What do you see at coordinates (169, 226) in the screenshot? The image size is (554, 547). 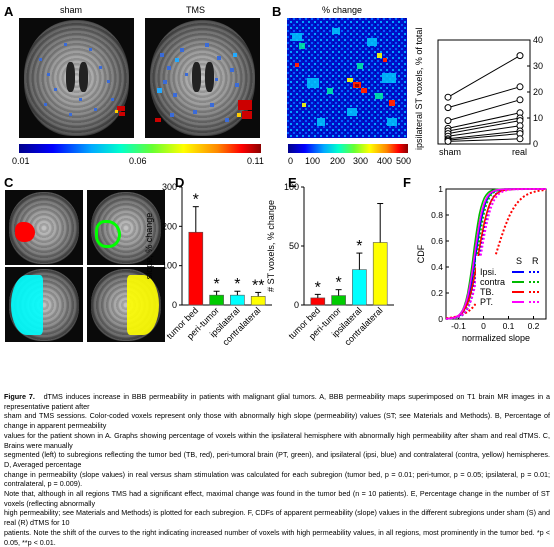 I see `y-tick-label: 200` at bounding box center [169, 226].